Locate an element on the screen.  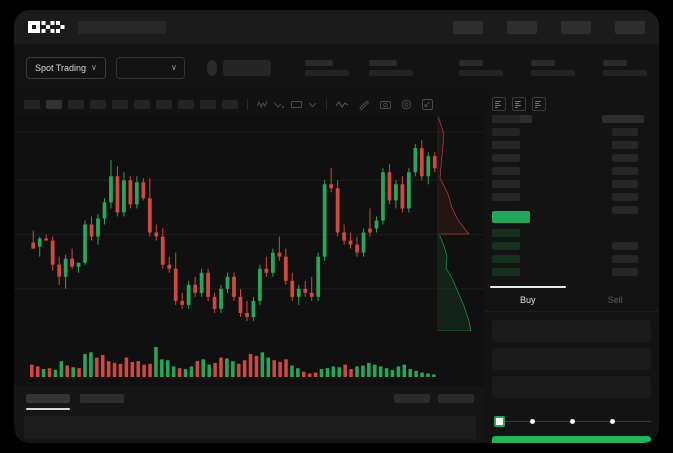
tab-order-history is located at coordinates (102, 402).